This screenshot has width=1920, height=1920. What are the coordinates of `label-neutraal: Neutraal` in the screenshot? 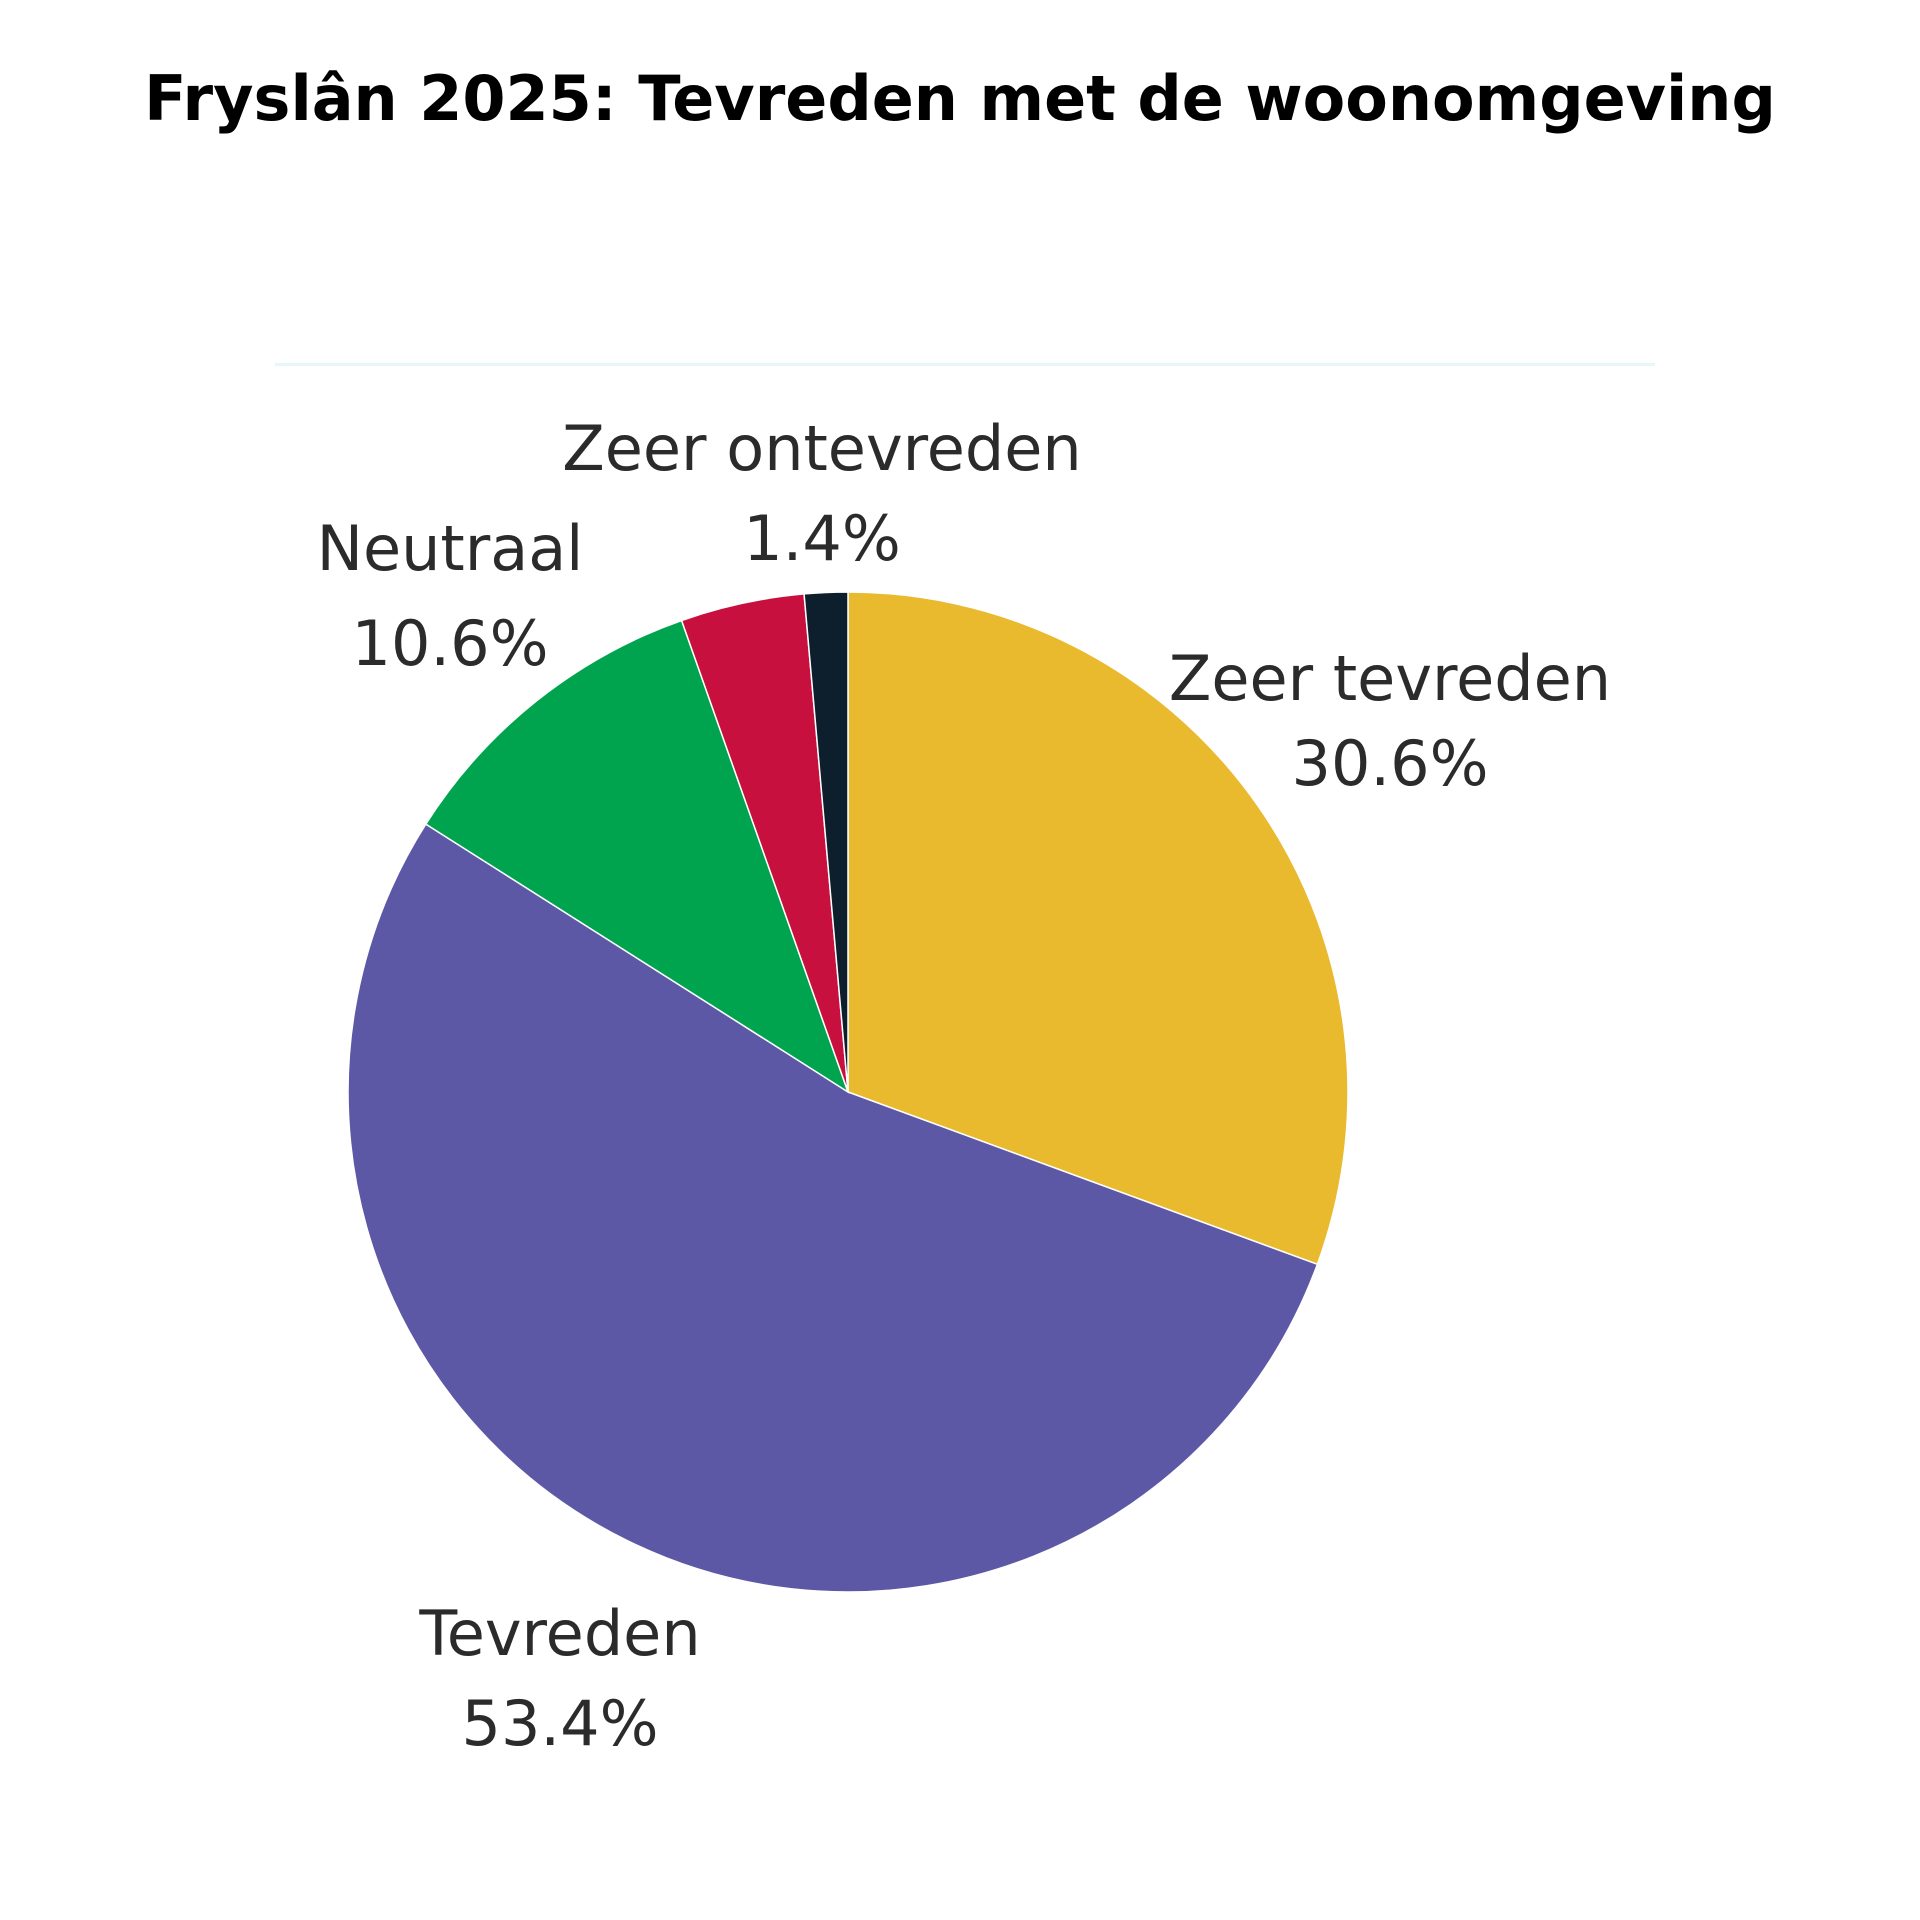 It's located at (450, 548).